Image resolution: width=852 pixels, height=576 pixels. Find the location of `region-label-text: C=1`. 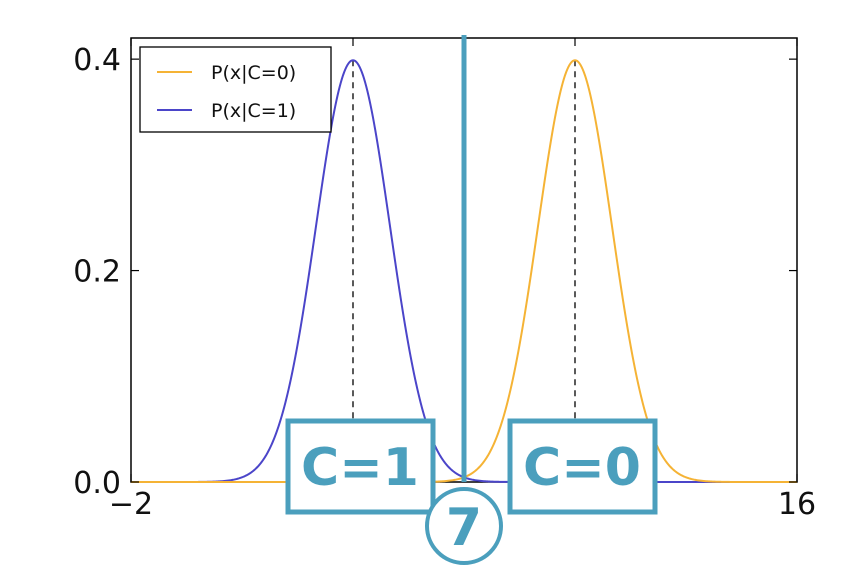

region-label-text: C=1 is located at coordinates (360, 468).